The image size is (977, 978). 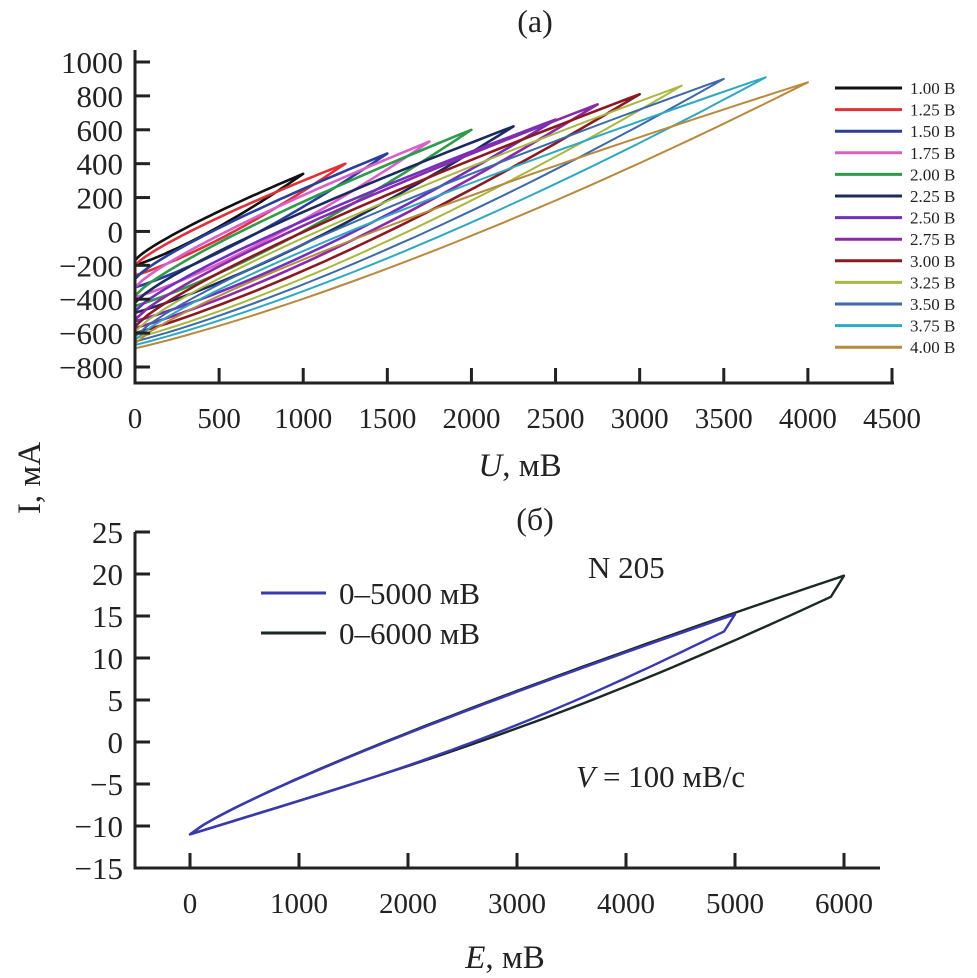 I want to click on y-tick-label: 10, so click(x=107, y=658).